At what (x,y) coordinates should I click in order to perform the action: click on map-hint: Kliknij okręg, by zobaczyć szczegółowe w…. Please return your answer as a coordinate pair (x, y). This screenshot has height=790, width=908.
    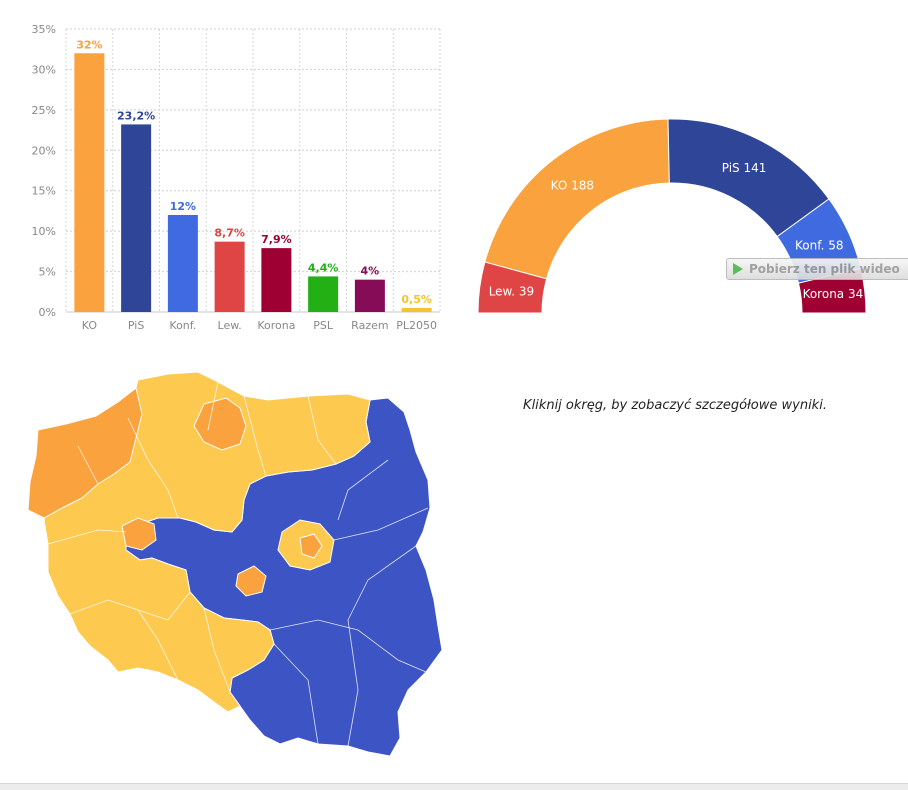
    Looking at the image, I should click on (675, 405).